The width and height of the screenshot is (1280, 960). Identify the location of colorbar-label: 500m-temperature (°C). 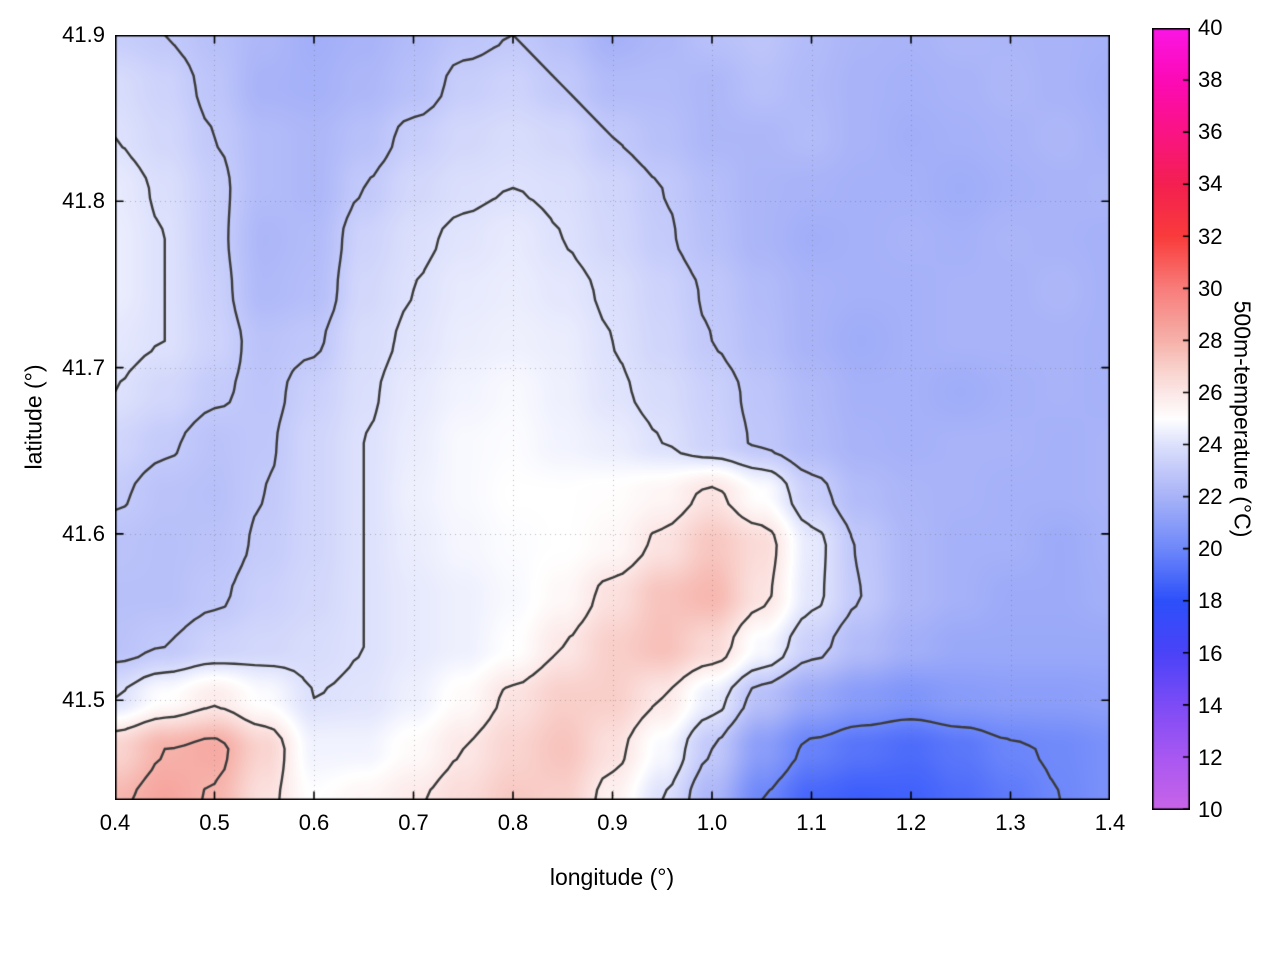
(1242, 419).